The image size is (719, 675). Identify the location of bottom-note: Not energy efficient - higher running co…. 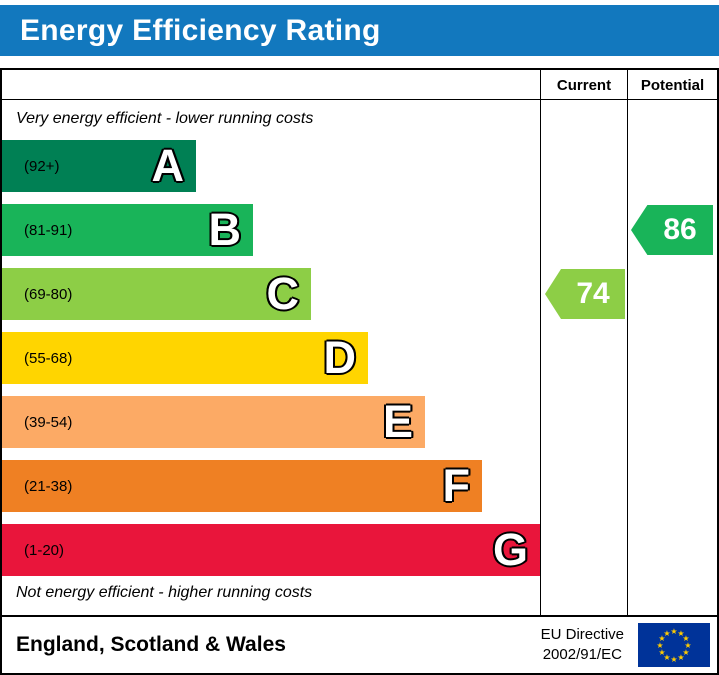
(164, 592).